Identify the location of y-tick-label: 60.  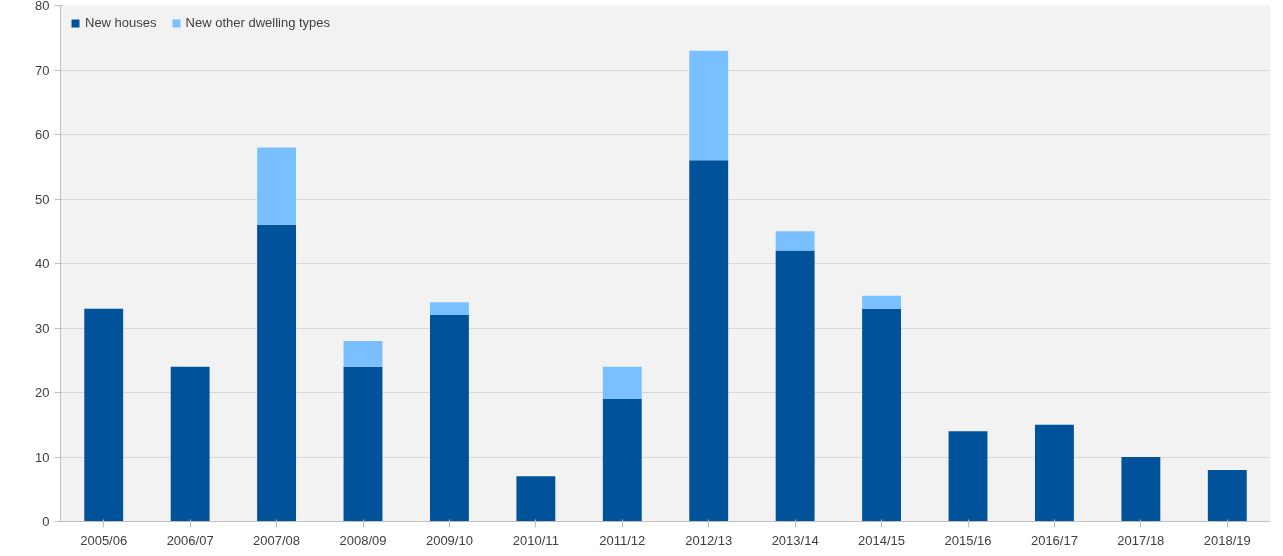
(42, 134).